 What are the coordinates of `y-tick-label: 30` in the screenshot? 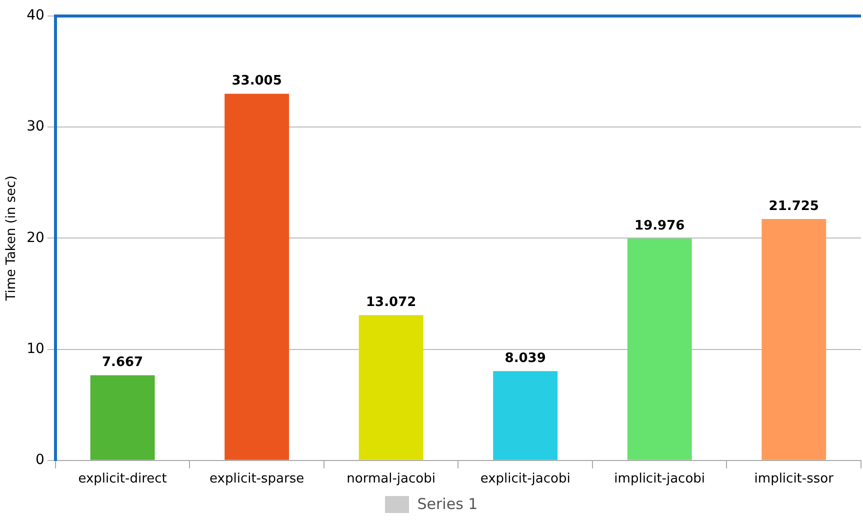 It's located at (35, 126).